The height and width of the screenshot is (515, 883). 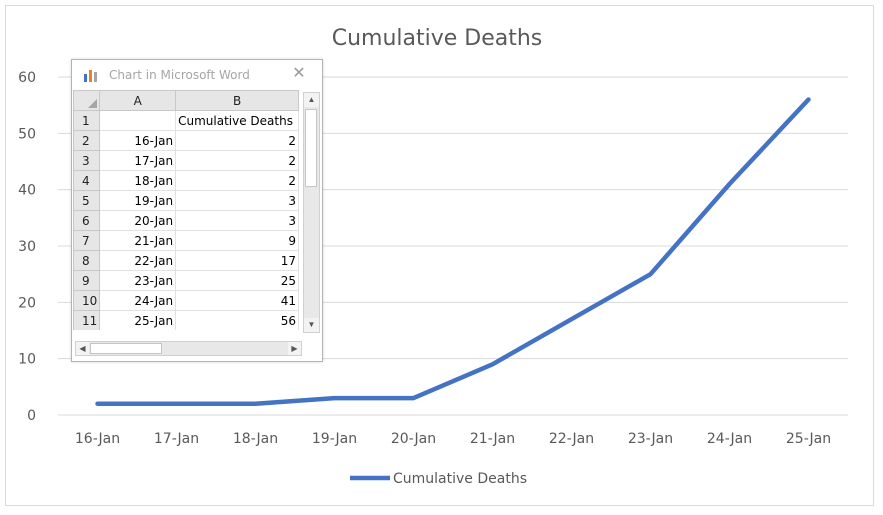 What do you see at coordinates (87, 320) in the screenshot?
I see `row-header: 11` at bounding box center [87, 320].